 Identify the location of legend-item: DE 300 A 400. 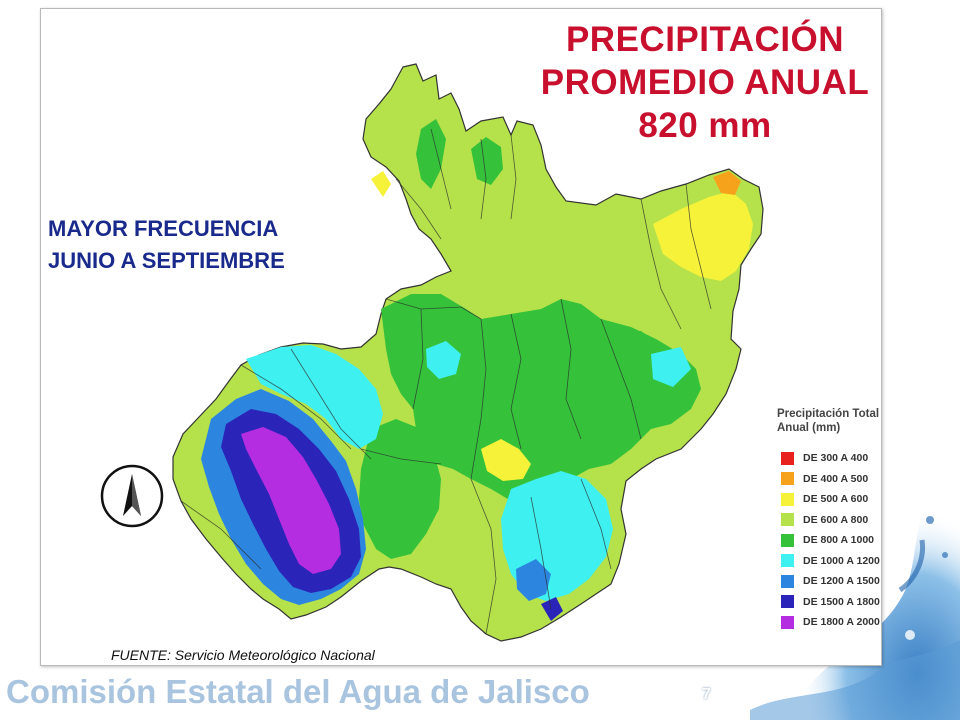
(845, 458).